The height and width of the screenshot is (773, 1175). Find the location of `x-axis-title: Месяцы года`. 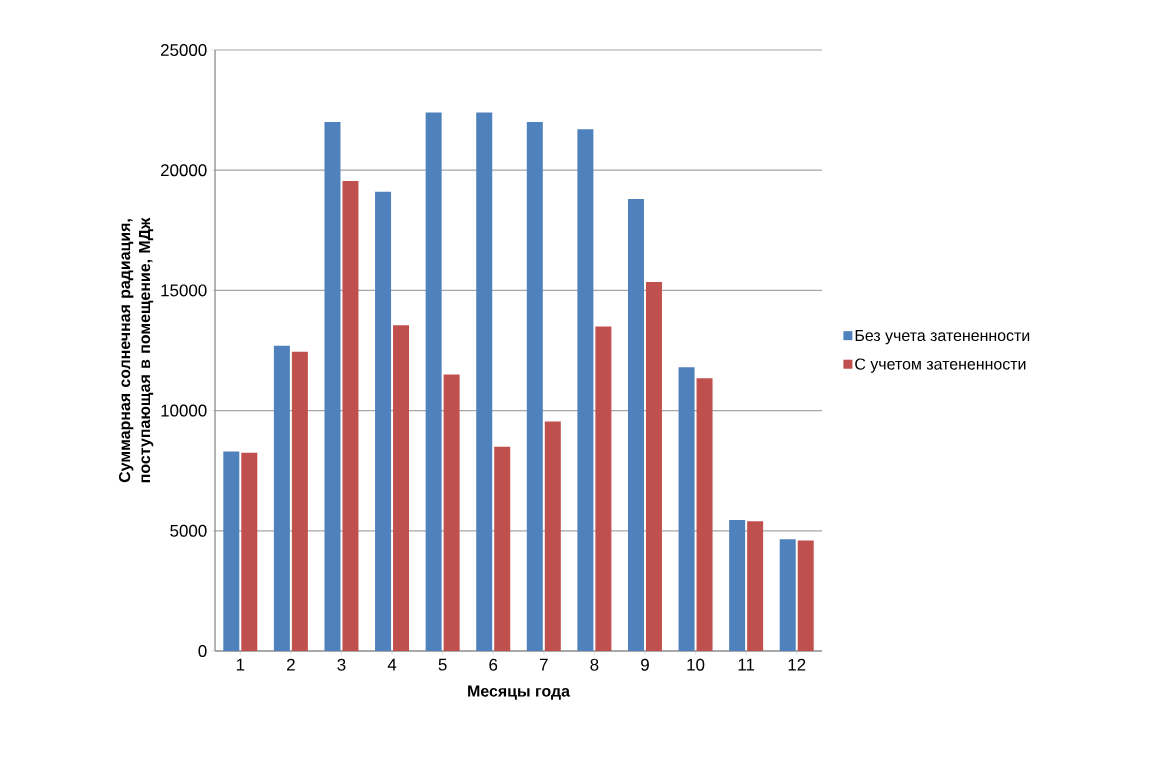

x-axis-title: Месяцы года is located at coordinates (519, 692).